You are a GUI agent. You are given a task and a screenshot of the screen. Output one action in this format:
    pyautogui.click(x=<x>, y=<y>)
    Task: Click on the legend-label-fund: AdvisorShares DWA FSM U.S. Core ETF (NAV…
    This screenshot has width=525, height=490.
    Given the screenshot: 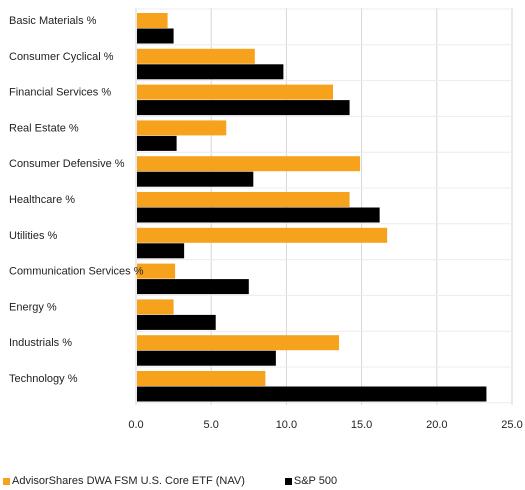 What is the action you would take?
    pyautogui.click(x=128, y=481)
    